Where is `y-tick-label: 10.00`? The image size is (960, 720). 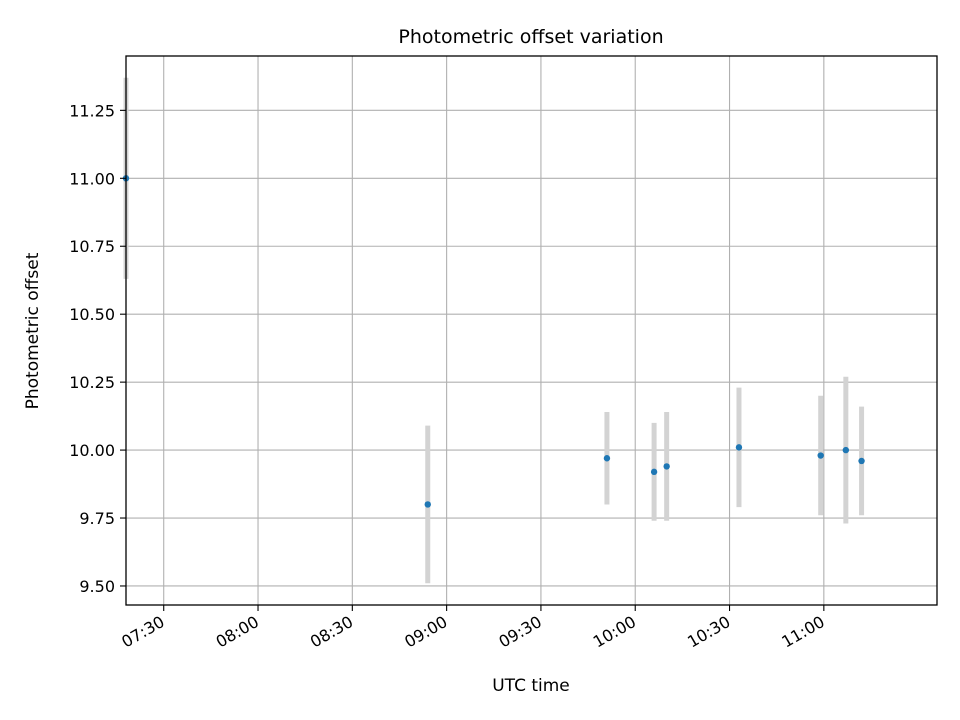 y-tick-label: 10.00 is located at coordinates (92, 450).